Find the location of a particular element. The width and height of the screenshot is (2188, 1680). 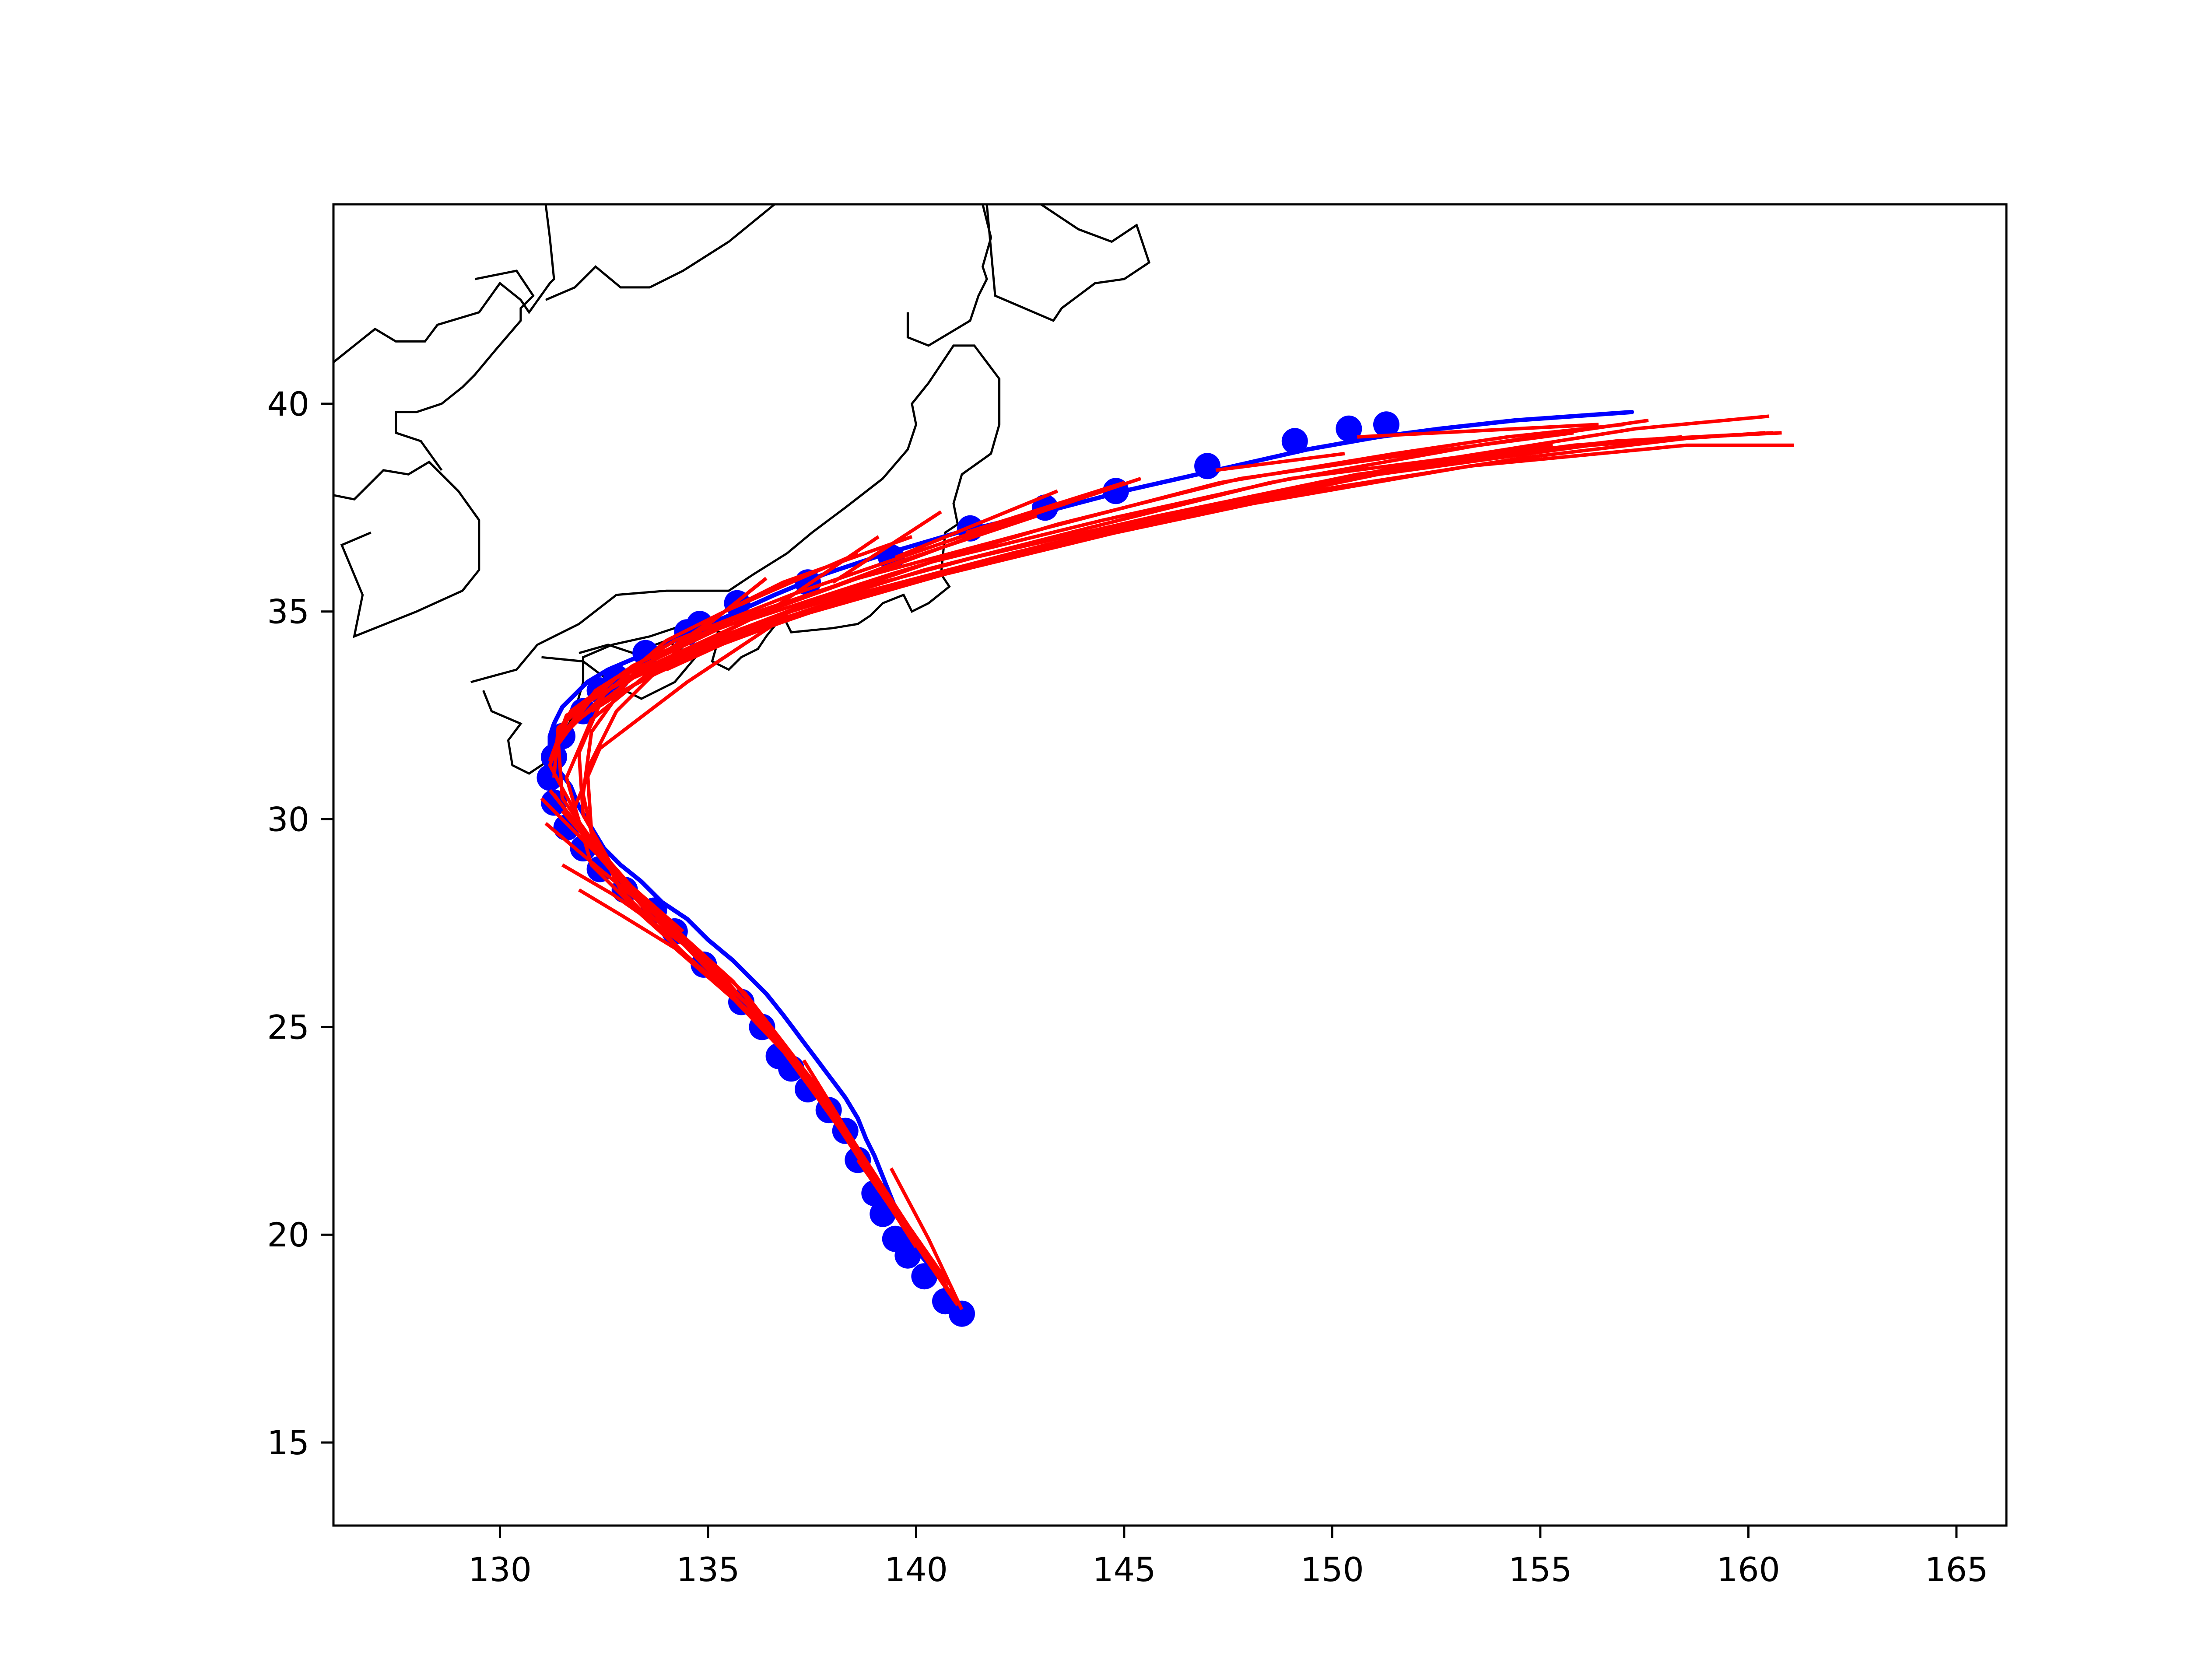

y-tick-label: 30 is located at coordinates (288, 819).